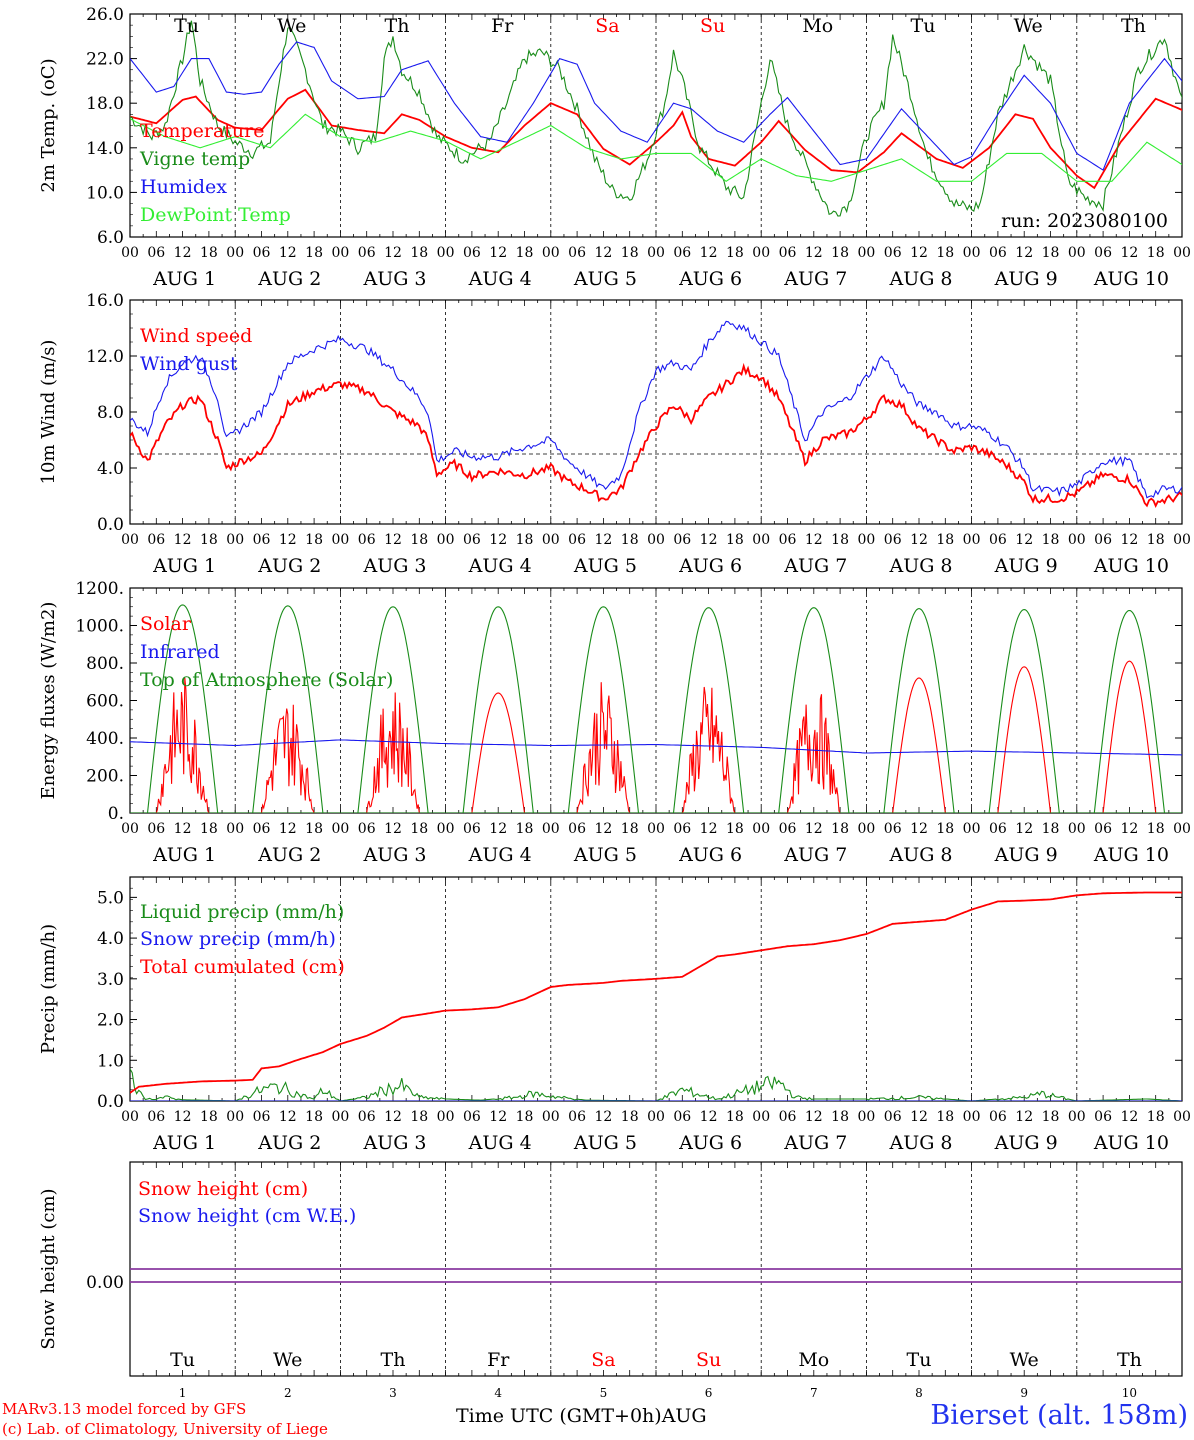  Describe the element at coordinates (712, 26) in the screenshot. I see `weekday-label: Su` at that location.